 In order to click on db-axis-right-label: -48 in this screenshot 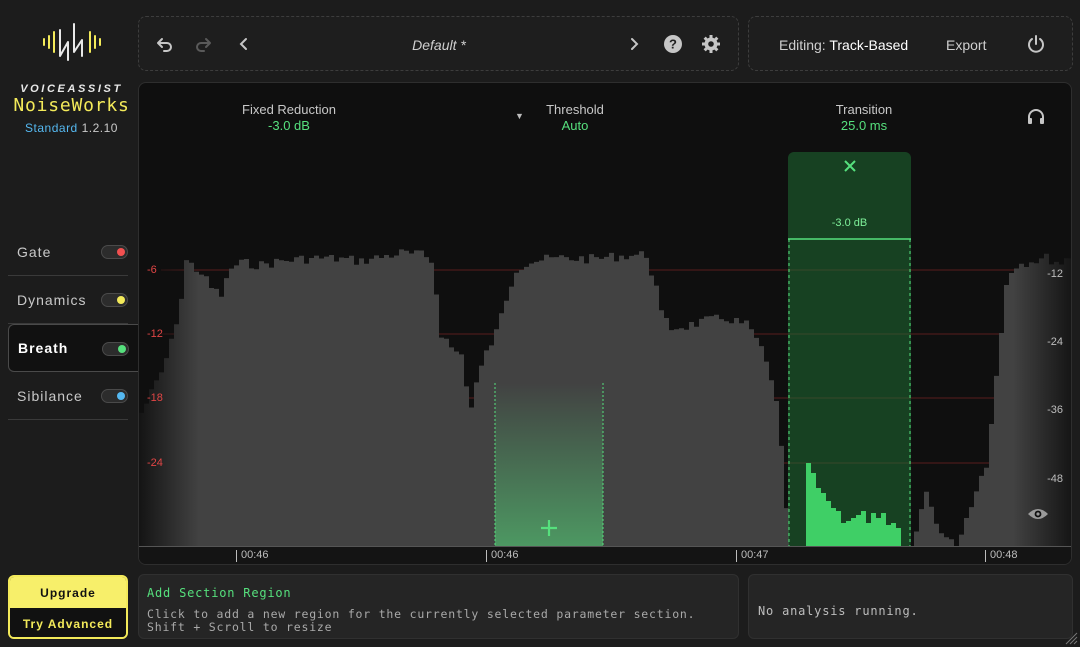, I will do `click(1055, 479)`.